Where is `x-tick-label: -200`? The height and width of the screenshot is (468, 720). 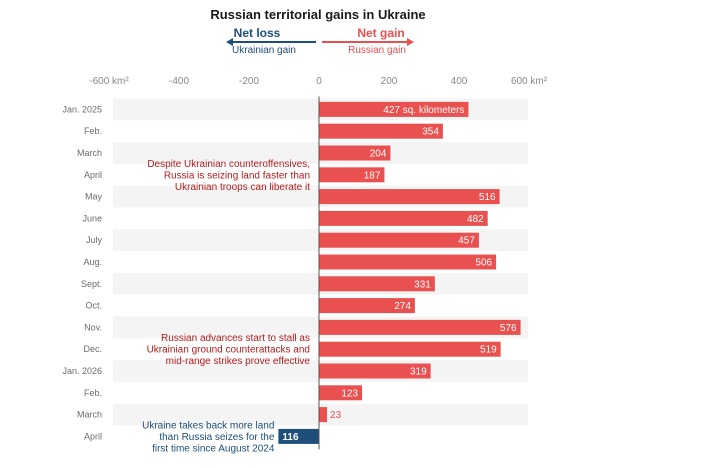
x-tick-label: -200 is located at coordinates (249, 81).